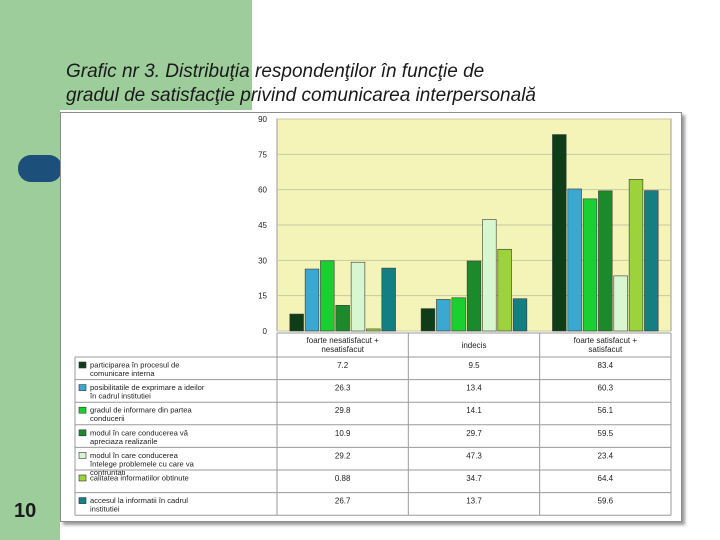 This screenshot has width=720, height=540. Describe the element at coordinates (606, 410) in the screenshot. I see `data-label: 56.1` at that location.